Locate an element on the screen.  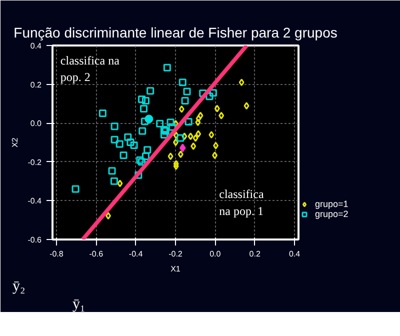
x-axis-title: X1 is located at coordinates (175, 269).